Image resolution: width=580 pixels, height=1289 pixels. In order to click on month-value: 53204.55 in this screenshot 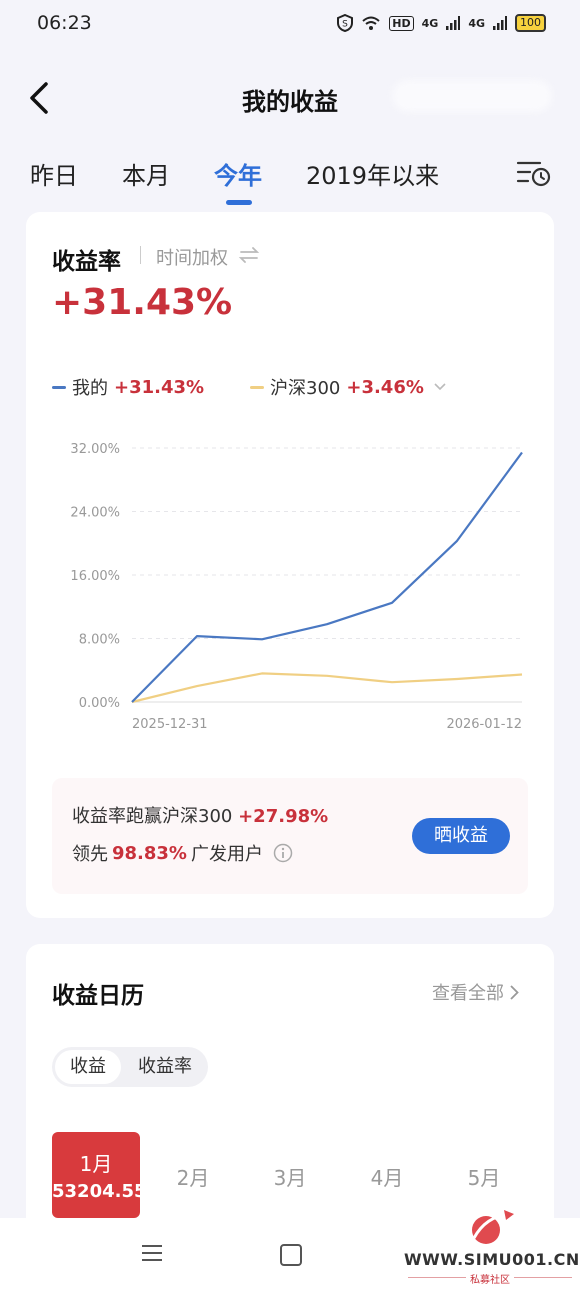, I will do `click(99, 1191)`.